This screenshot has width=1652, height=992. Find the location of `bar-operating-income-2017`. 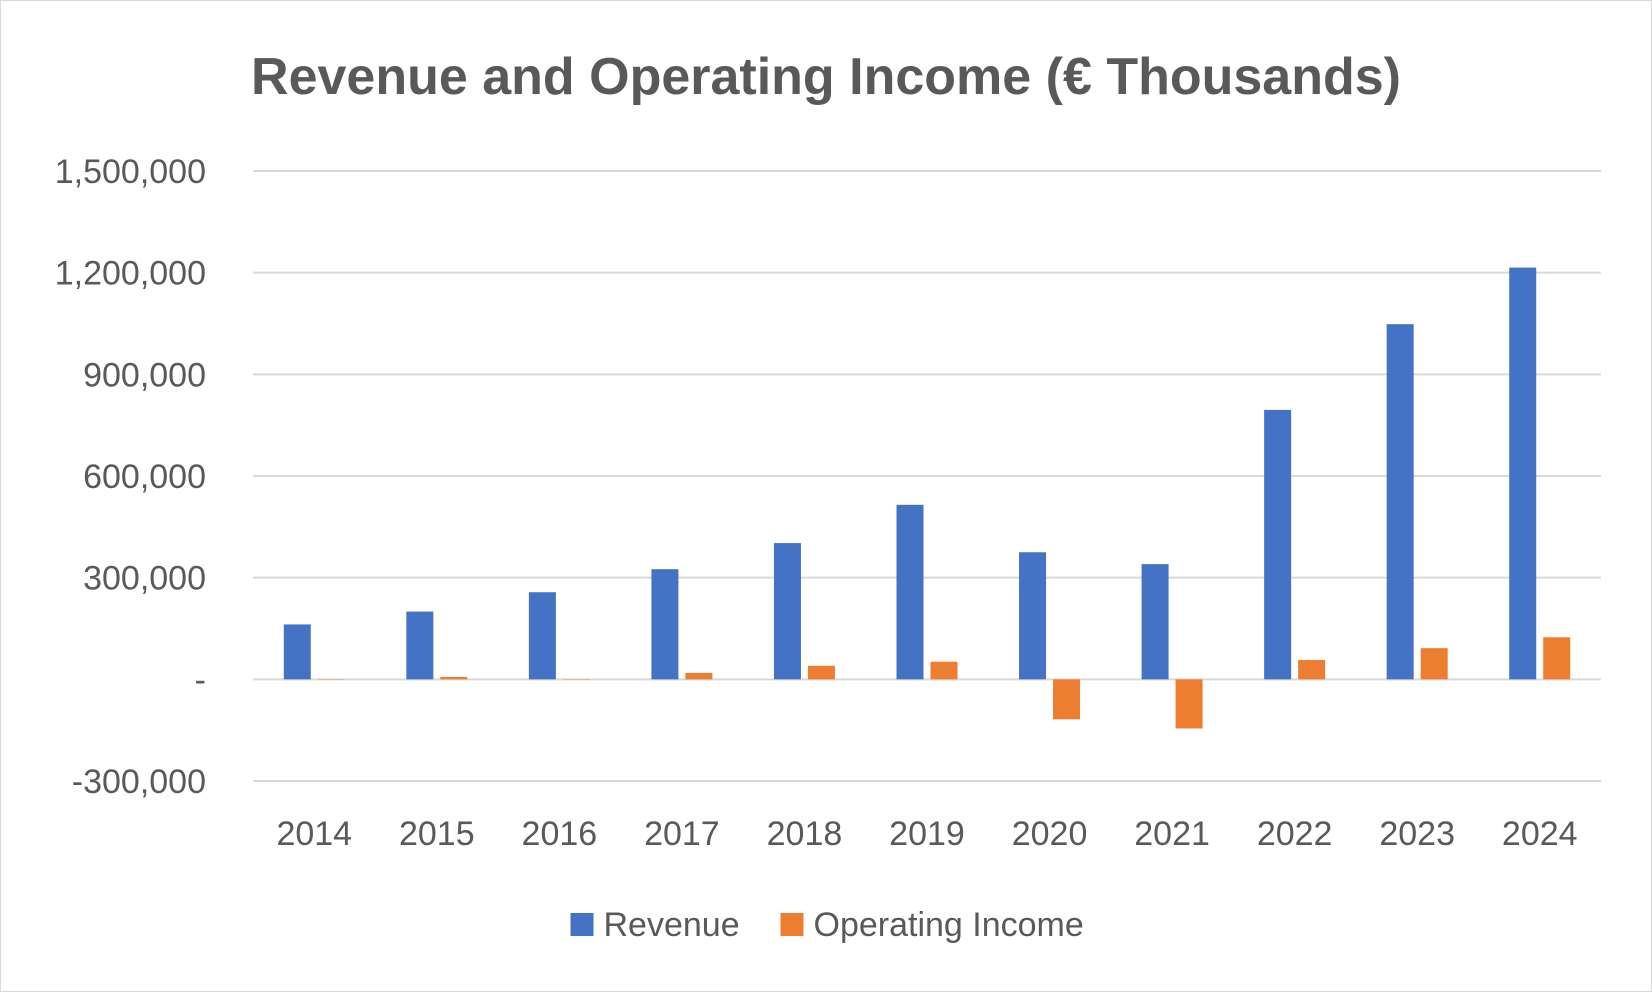

bar-operating-income-2017 is located at coordinates (699, 676).